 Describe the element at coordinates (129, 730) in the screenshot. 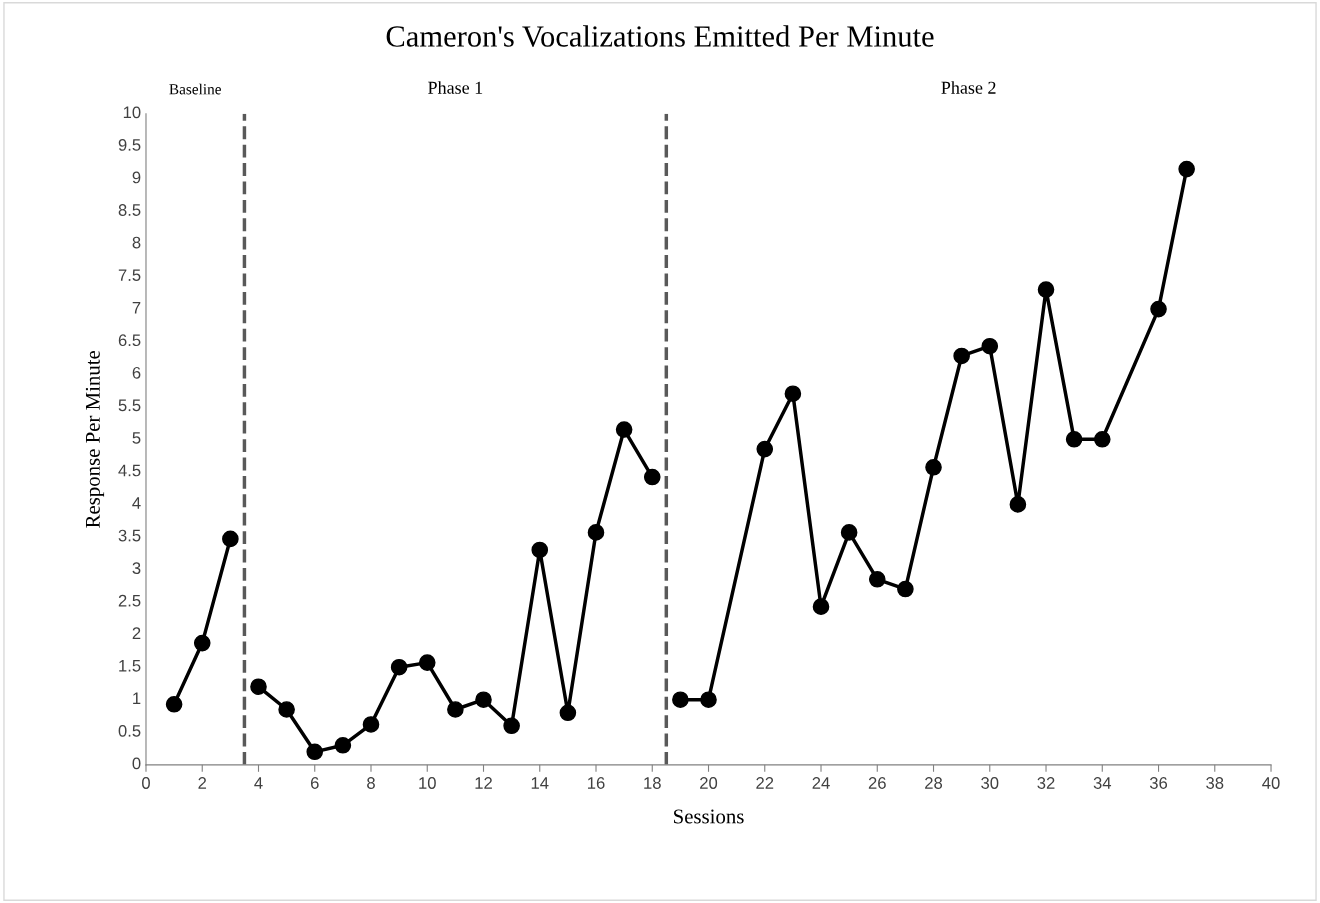

I see `y-tick-label: 0.5` at that location.